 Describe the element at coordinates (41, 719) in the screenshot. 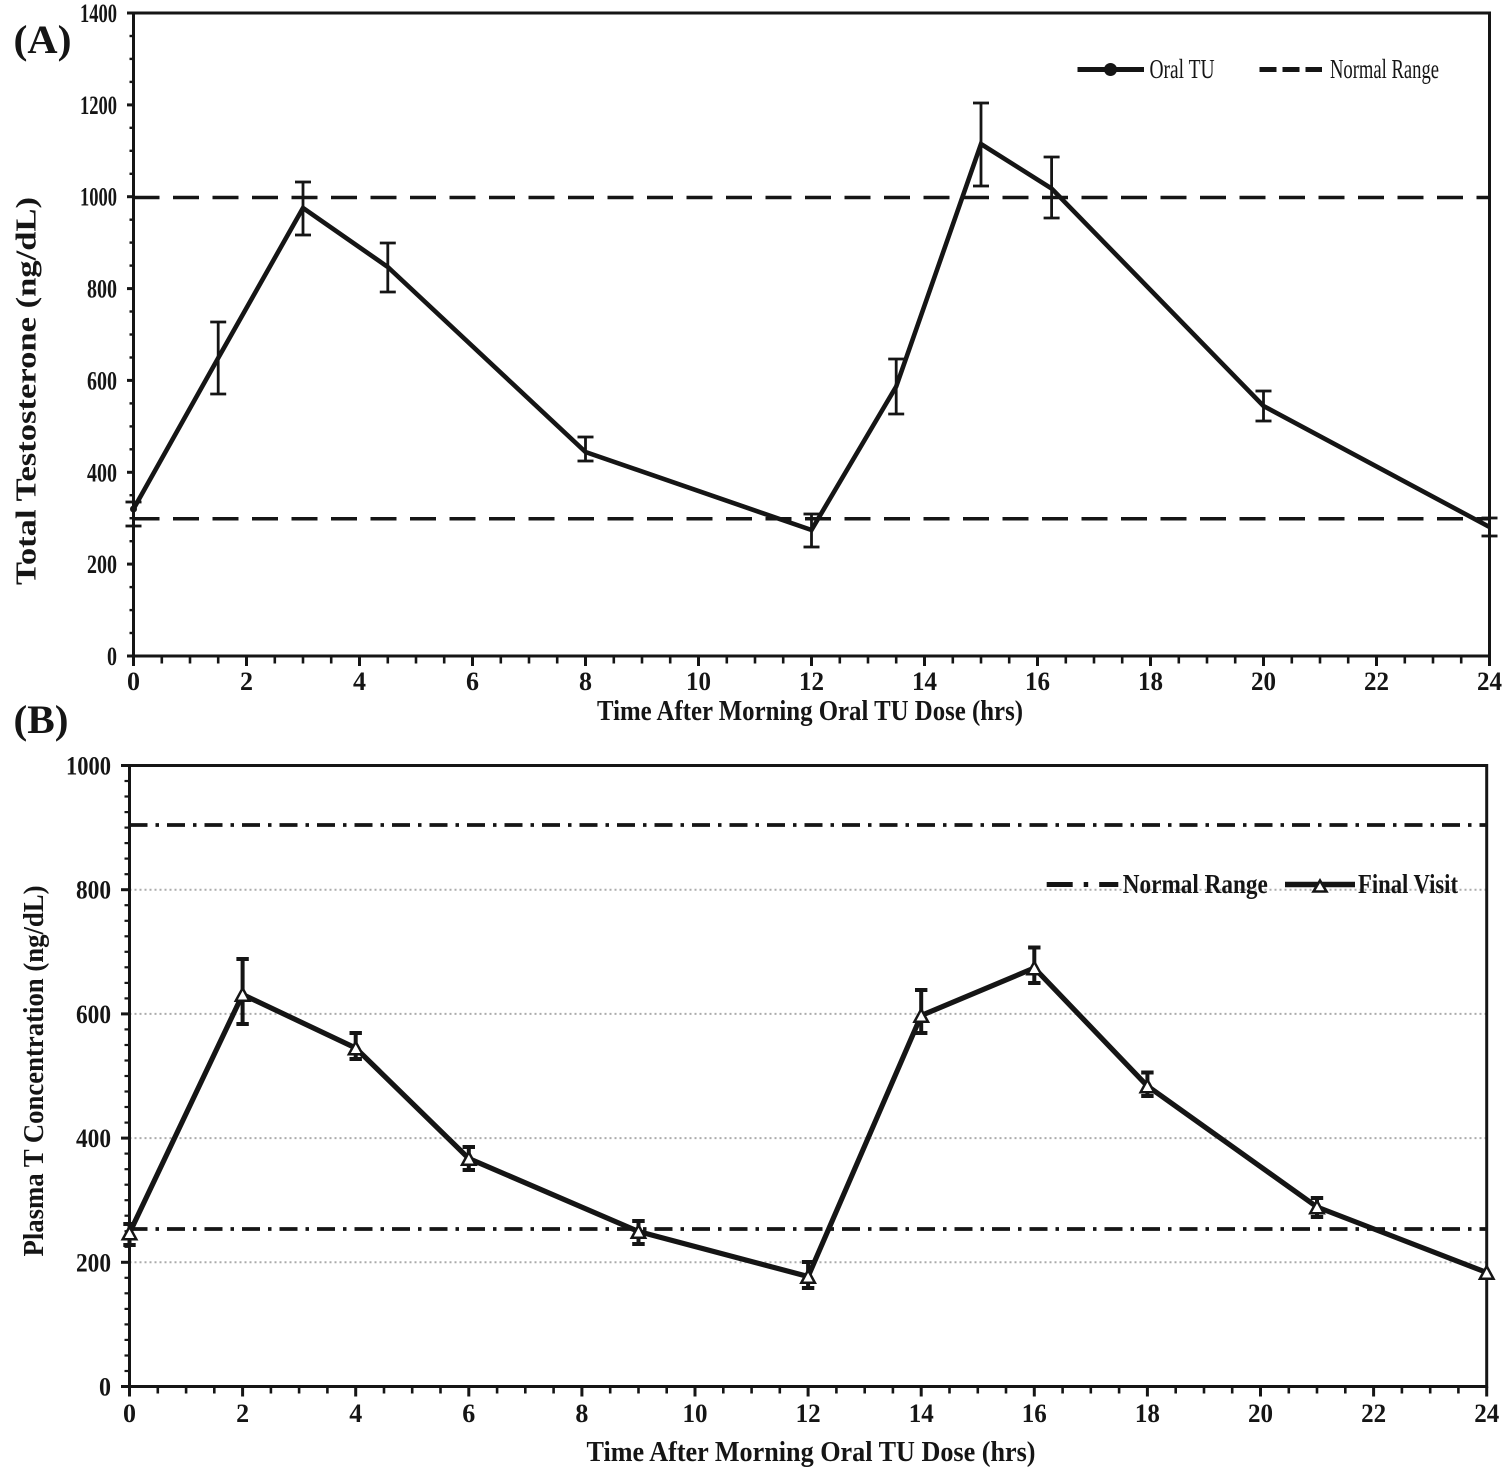

I see `svg-text: (B)` at that location.